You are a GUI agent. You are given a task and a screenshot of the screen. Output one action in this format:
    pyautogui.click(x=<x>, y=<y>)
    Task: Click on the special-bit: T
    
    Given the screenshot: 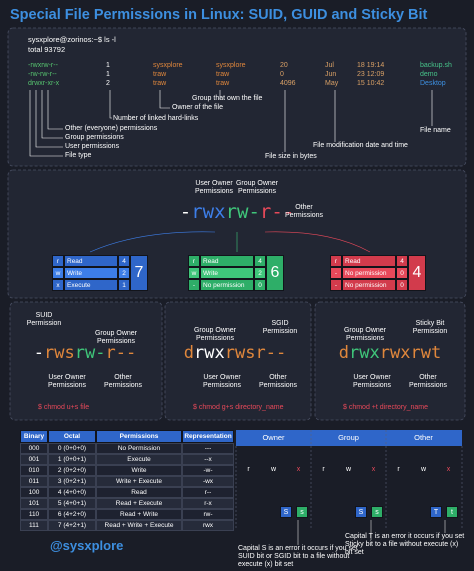 What is the action you would take?
    pyautogui.click(x=436, y=512)
    